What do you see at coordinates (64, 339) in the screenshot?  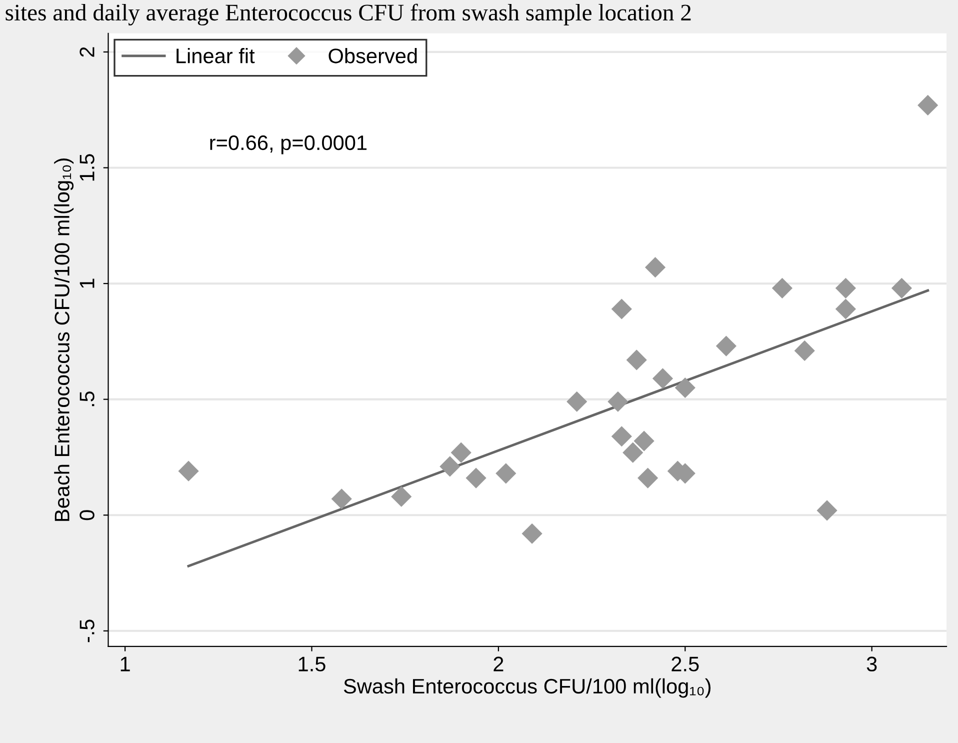 I see `y-axis-title: Beach Enterococcus CFU/100 ml(log₁₀)` at bounding box center [64, 339].